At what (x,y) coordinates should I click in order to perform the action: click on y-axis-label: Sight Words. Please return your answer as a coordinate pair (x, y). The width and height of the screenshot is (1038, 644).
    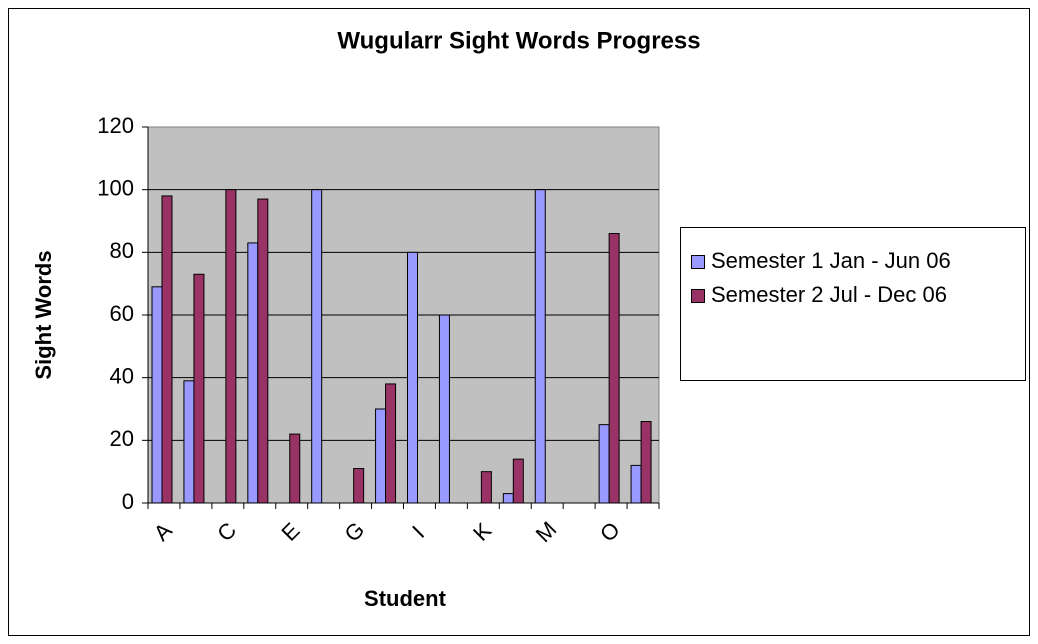
    Looking at the image, I should click on (43, 314).